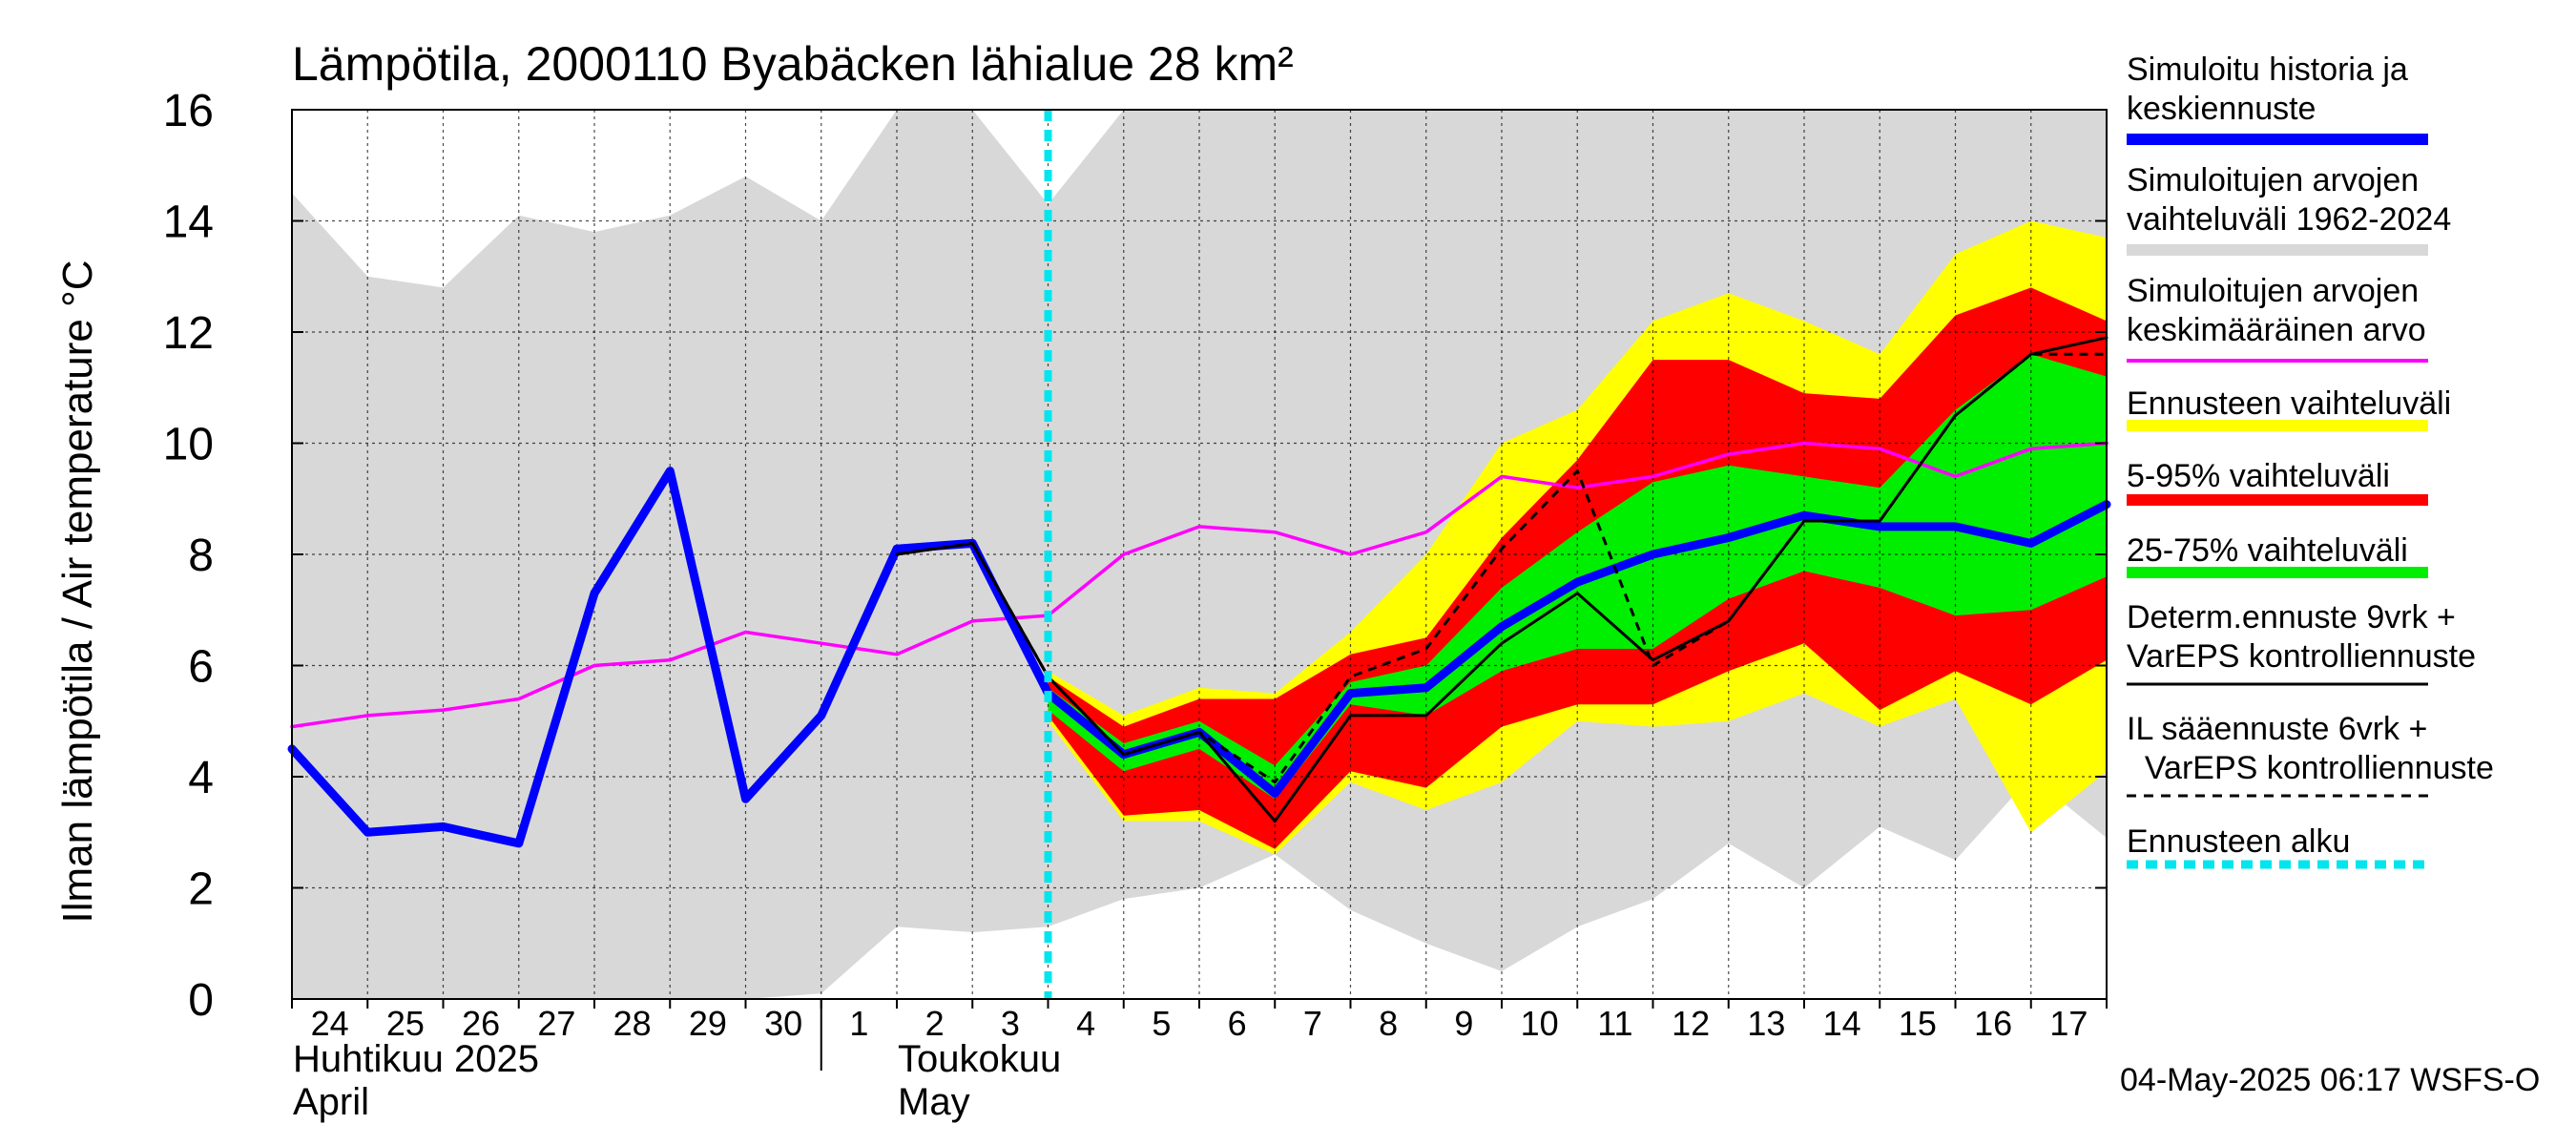 This screenshot has width=2576, height=1145. Describe the element at coordinates (201, 890) in the screenshot. I see `y-tick-label: 2` at that location.